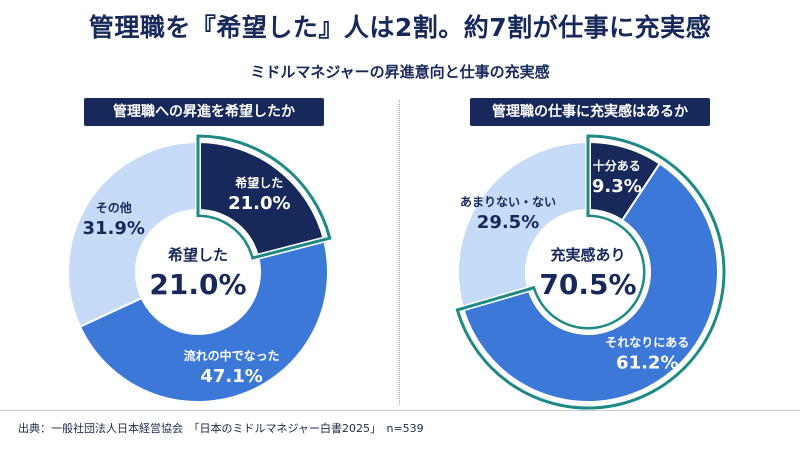 This screenshot has width=800, height=450. Describe the element at coordinates (204, 112) in the screenshot. I see `left-panel-title: 管理職への昇進を希望したか` at that location.